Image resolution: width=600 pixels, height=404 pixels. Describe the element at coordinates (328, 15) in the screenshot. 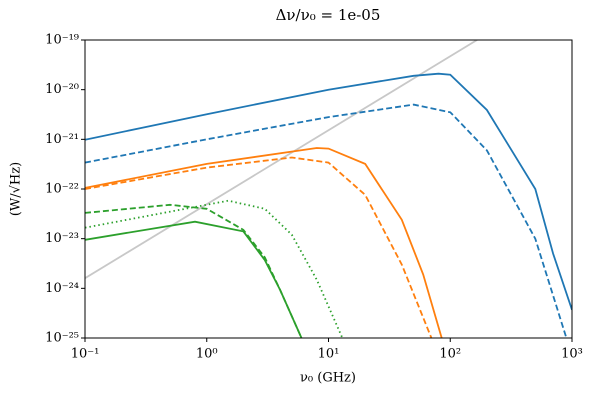

I see `chart-title: Δν/ν₀ = 1e-05` at that location.